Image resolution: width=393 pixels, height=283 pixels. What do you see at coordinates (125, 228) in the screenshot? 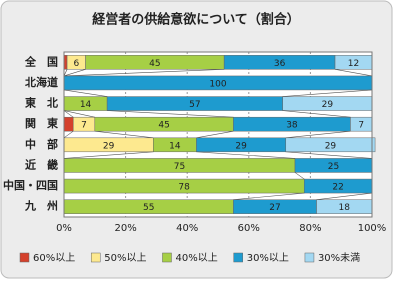
I see `x-tick-label: 20%` at bounding box center [125, 228].